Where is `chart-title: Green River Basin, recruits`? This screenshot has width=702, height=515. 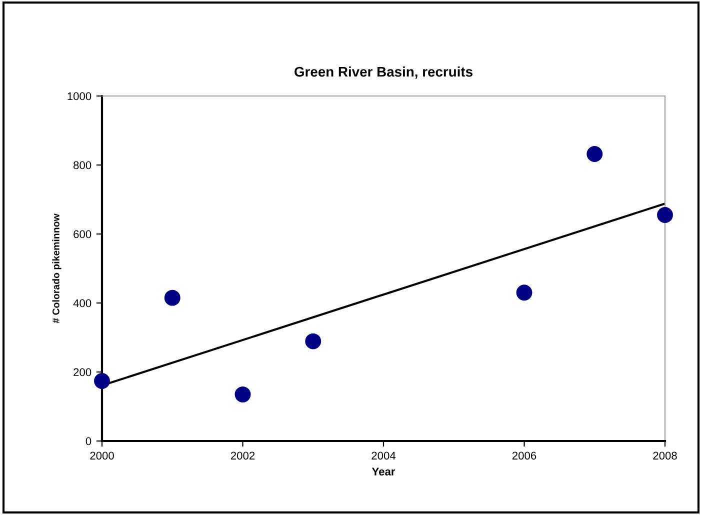
chart-title: Green River Basin, recruits is located at coordinates (383, 72).